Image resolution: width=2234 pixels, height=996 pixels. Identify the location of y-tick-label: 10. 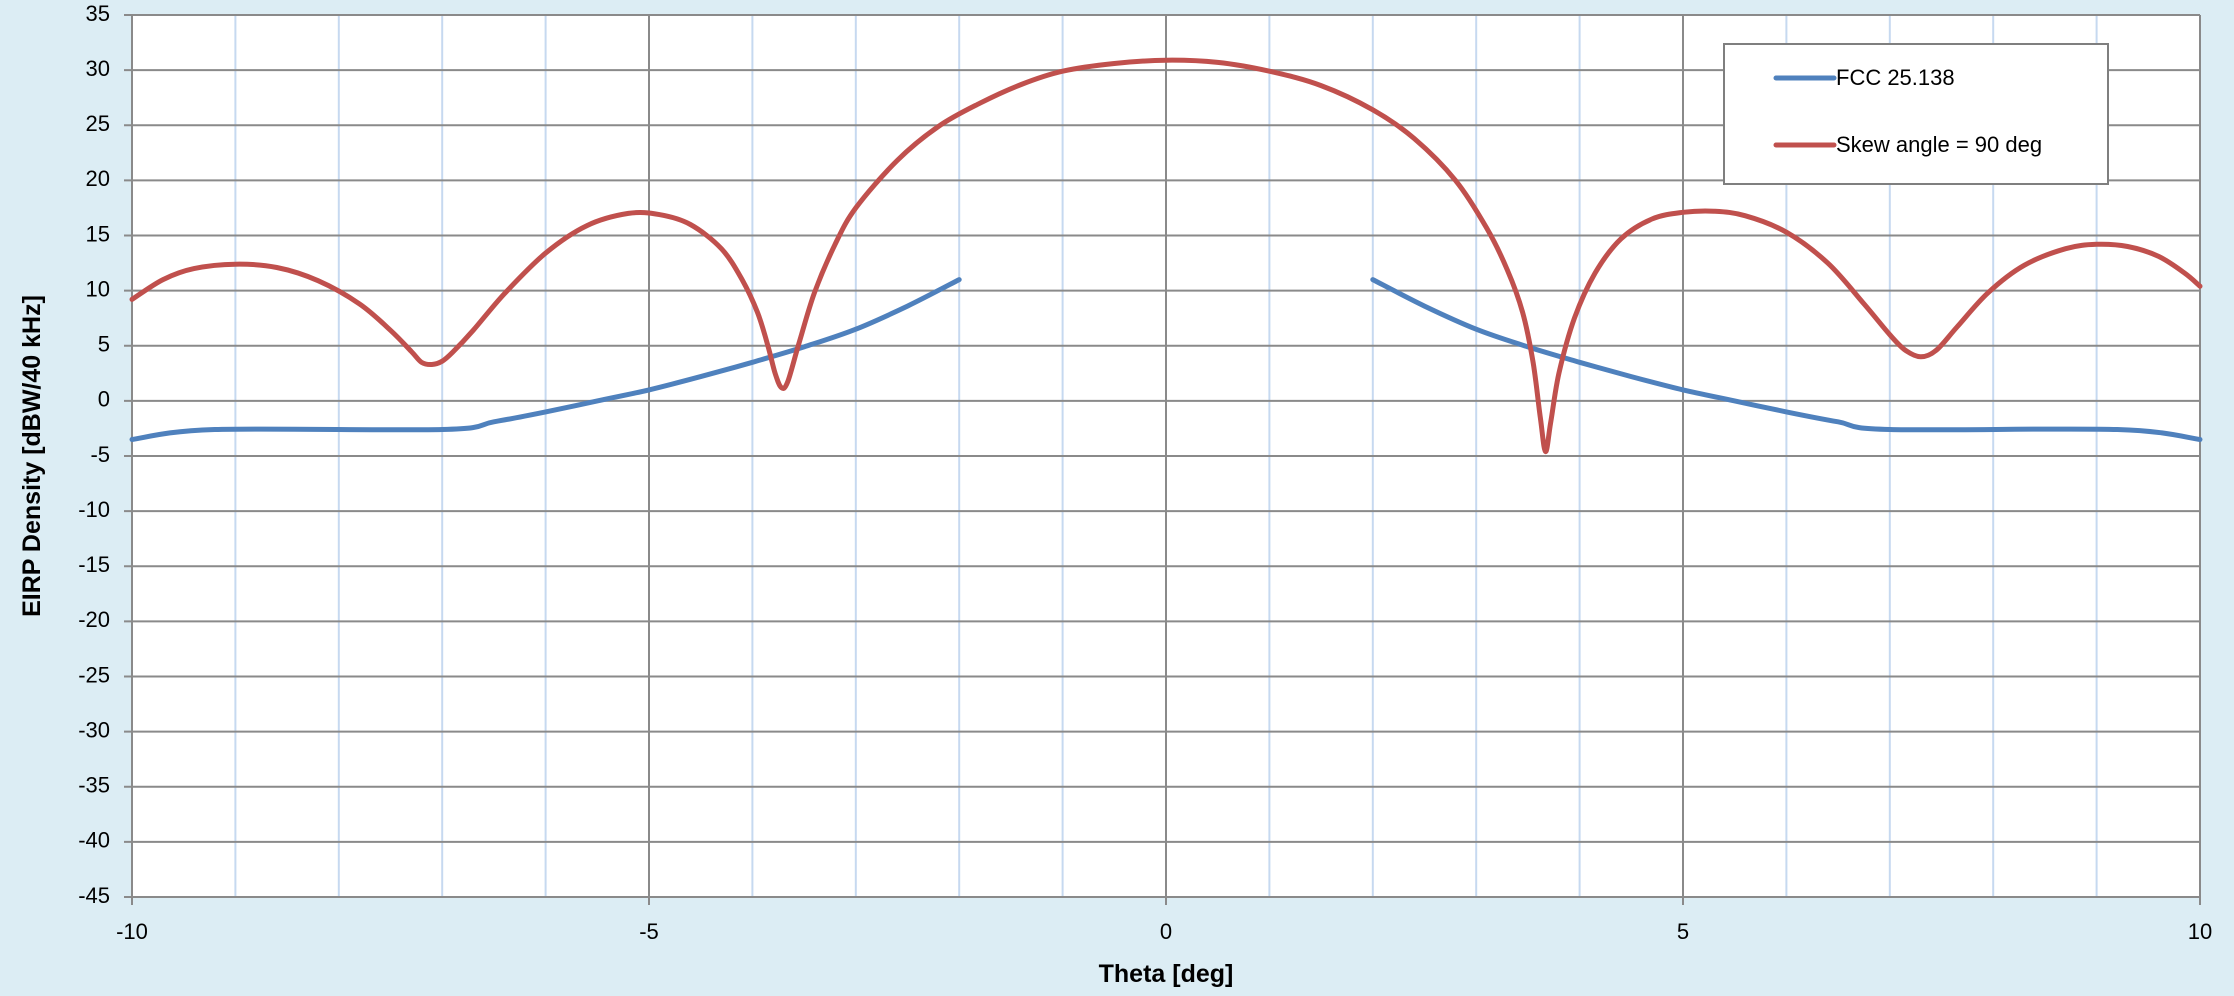
(98, 288).